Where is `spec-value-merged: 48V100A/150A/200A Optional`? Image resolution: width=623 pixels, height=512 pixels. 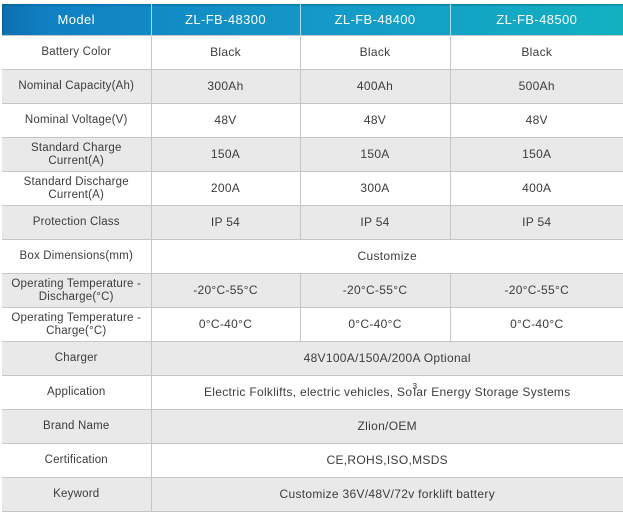
spec-value-merged: 48V100A/150A/200A Optional is located at coordinates (386, 358).